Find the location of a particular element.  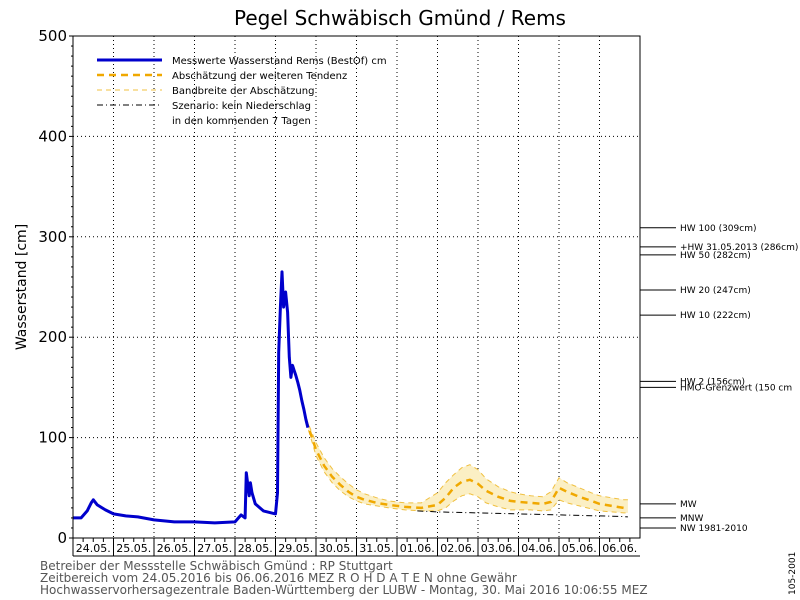

band-fill is located at coordinates (466, 465).